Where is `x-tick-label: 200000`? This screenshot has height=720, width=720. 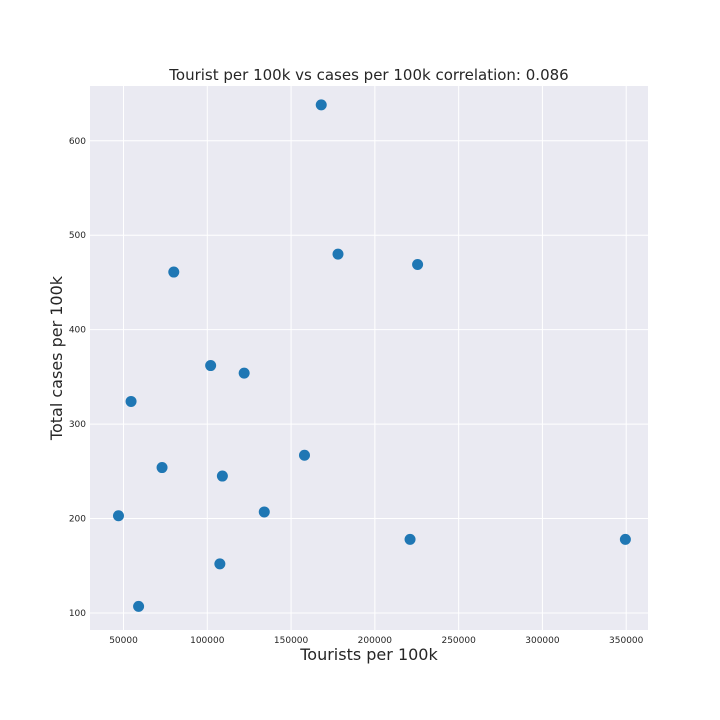
x-tick-label: 200000 is located at coordinates (375, 641).